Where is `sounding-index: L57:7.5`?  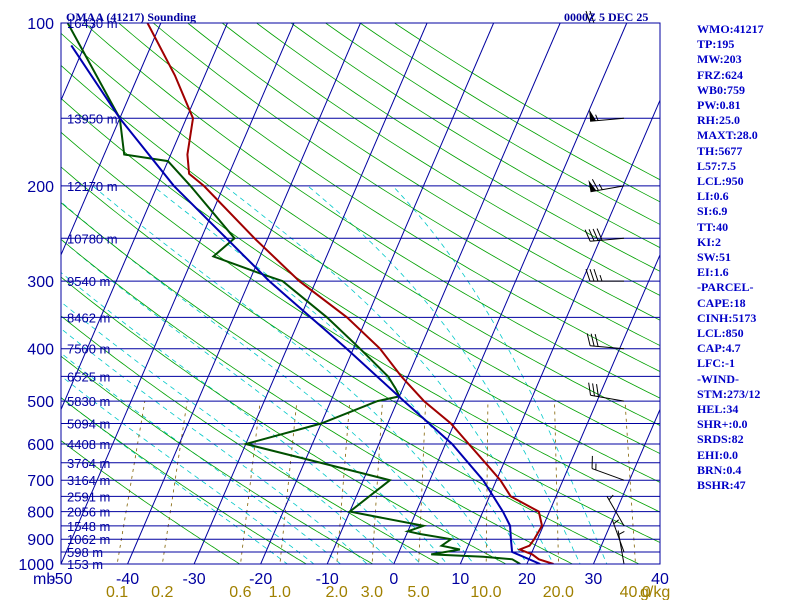 sounding-index: L57:7.5 is located at coordinates (716, 165).